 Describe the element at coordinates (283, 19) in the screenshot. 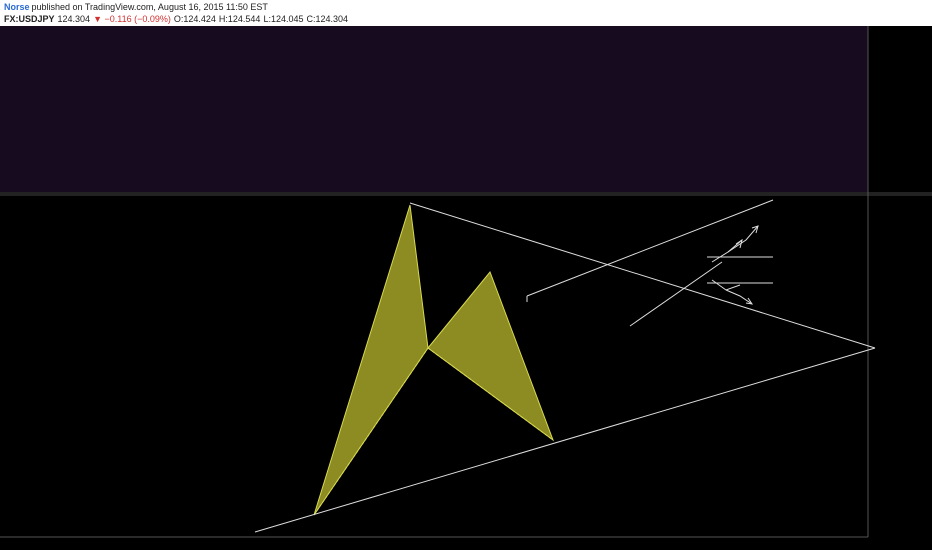

I see `ohlc-low: L:124.045` at that location.